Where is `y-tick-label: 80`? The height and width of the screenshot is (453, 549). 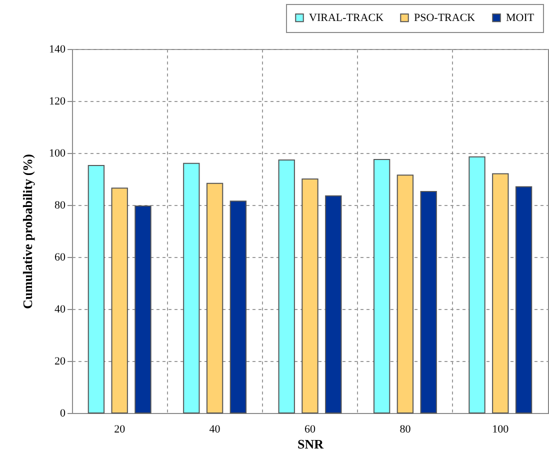 y-tick-label: 80 is located at coordinates (60, 206).